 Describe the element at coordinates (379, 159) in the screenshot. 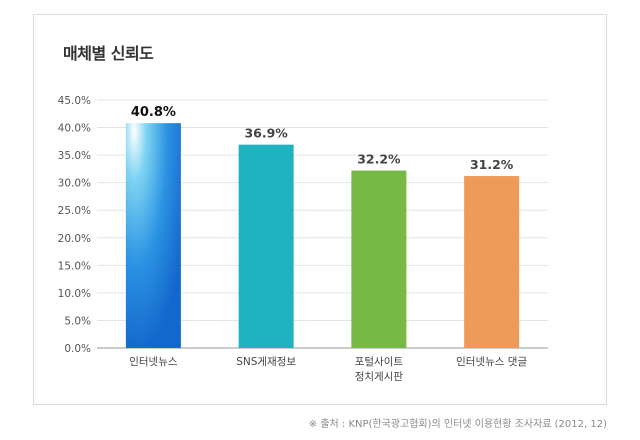

I see `bar-value-label: 32.2%` at that location.